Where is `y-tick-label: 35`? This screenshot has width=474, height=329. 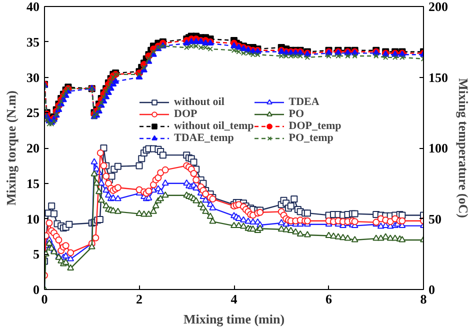
y-tick-label: 35 is located at coordinates (33, 42).